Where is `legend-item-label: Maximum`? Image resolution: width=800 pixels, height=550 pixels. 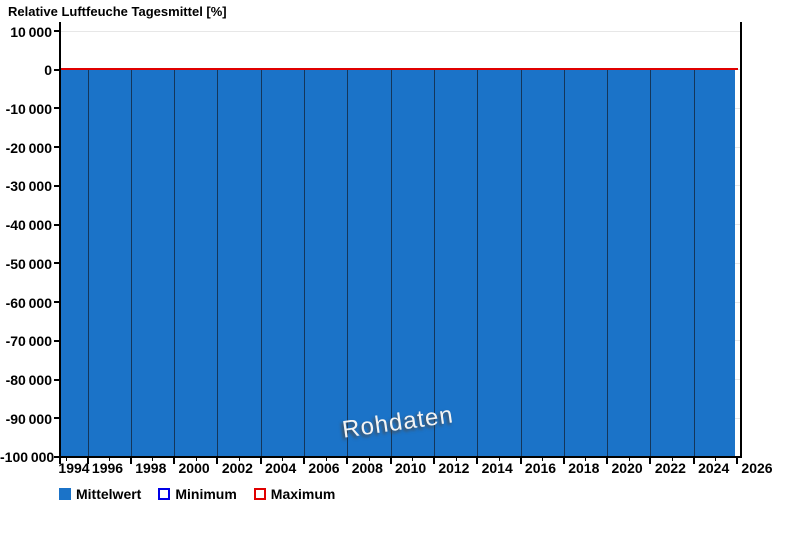
legend-item-label: Maximum is located at coordinates (303, 494).